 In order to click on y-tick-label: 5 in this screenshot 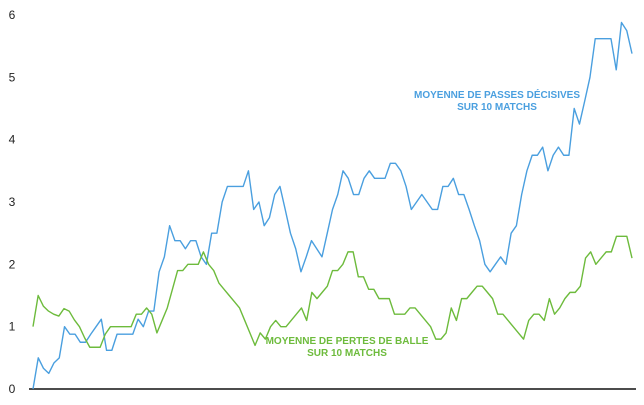, I will do `click(12, 77)`.